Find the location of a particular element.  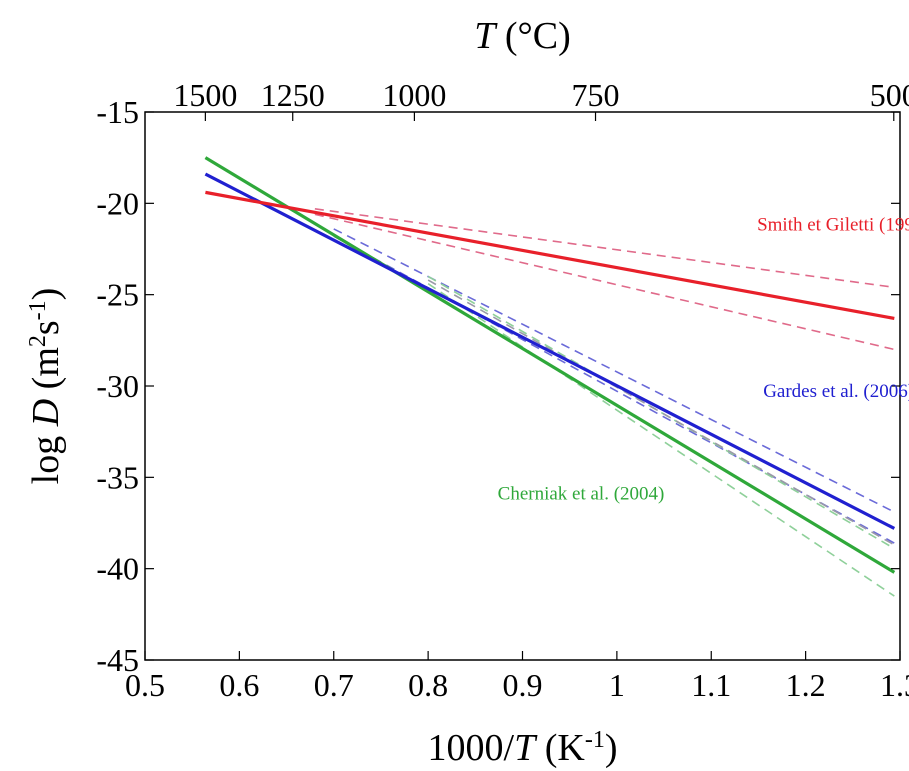

y-tick-label: -20 is located at coordinates (117, 203).